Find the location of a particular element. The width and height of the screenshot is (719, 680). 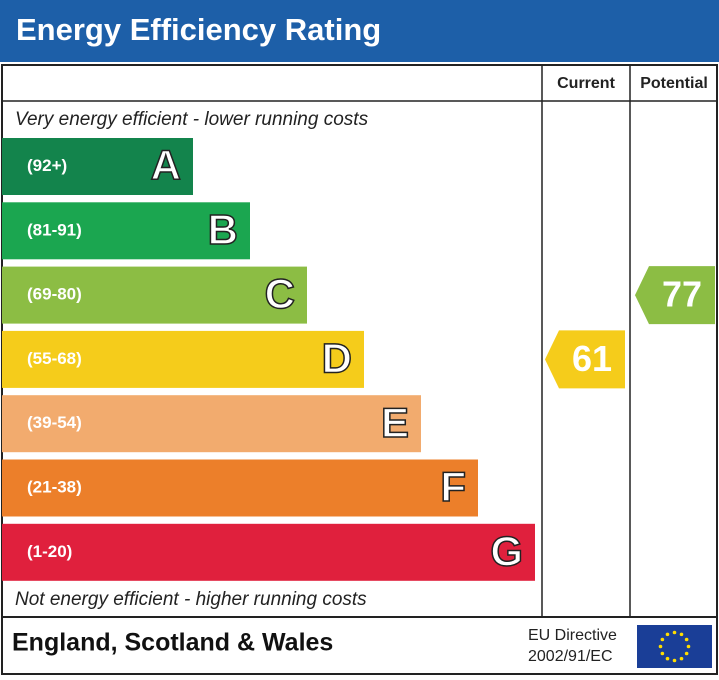

column-header: Current is located at coordinates (586, 83).